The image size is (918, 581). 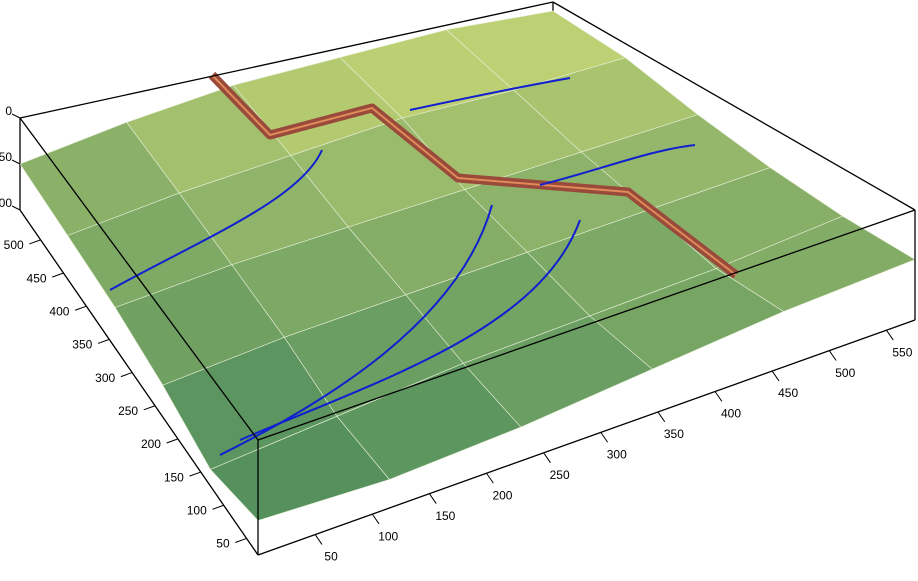 What do you see at coordinates (902, 352) in the screenshot?
I see `tick-label: 550` at bounding box center [902, 352].